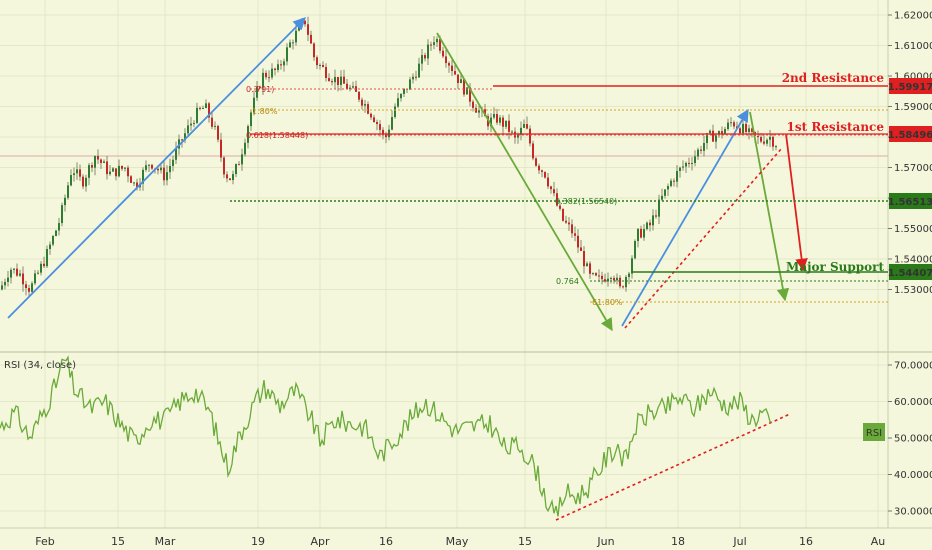 The image size is (932, 550). I want to click on badge-resistance-1-value: 1.58496, so click(910, 135).